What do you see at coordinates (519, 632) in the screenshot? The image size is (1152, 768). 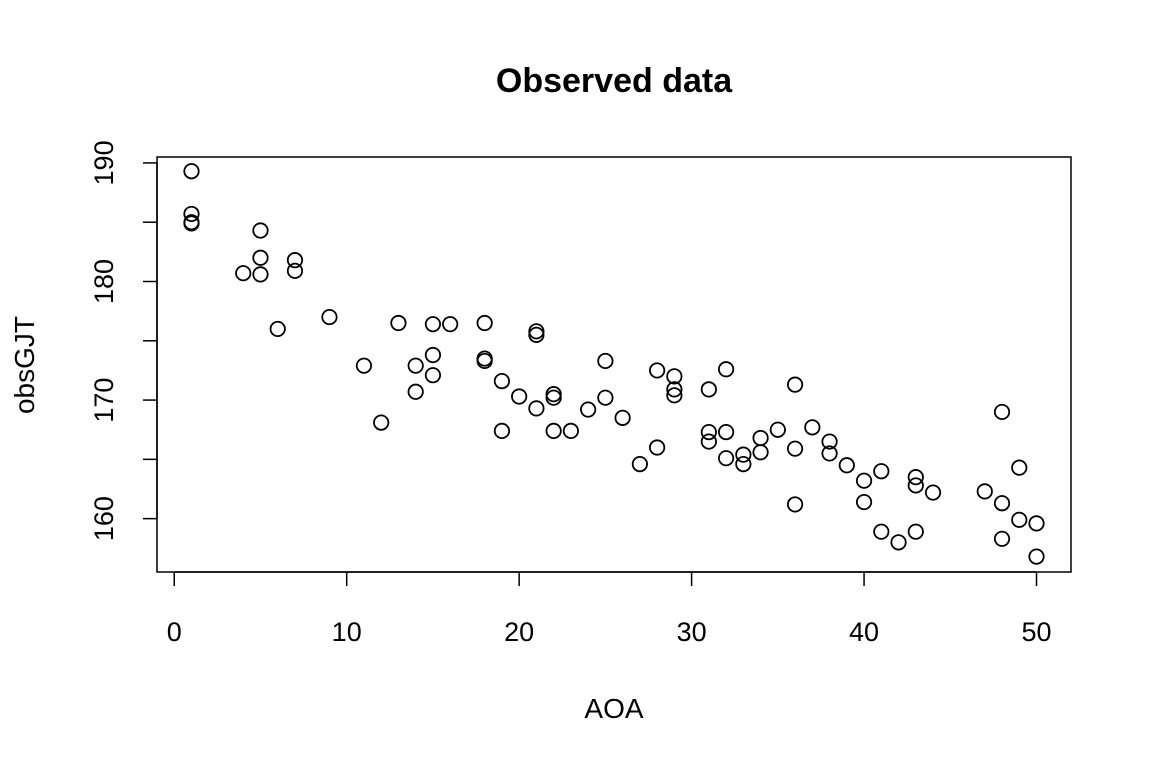 I see `x-tick-label: 20` at bounding box center [519, 632].